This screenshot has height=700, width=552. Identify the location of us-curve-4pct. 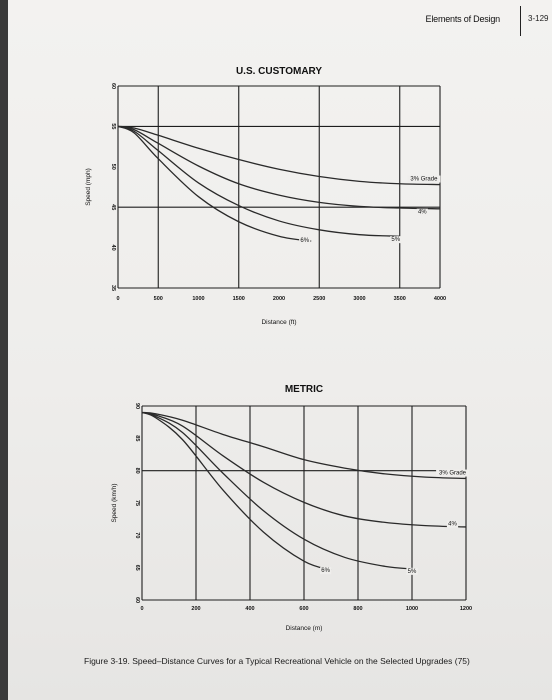
(279, 167).